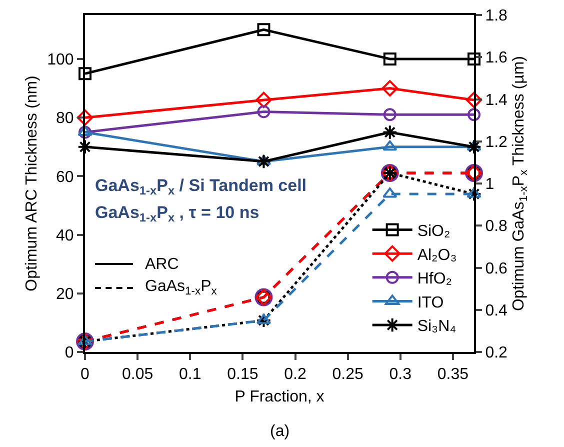  What do you see at coordinates (434, 279) in the screenshot?
I see `legend-label: HfO₂` at bounding box center [434, 279].